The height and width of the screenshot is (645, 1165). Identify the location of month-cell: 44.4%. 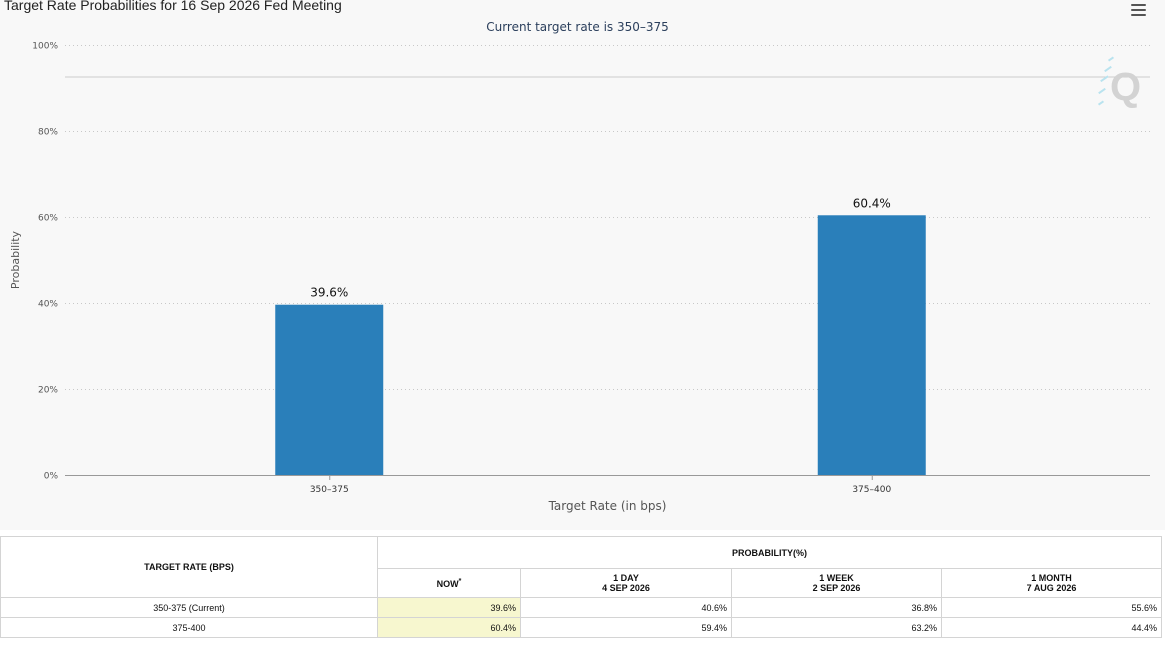
(1051, 627).